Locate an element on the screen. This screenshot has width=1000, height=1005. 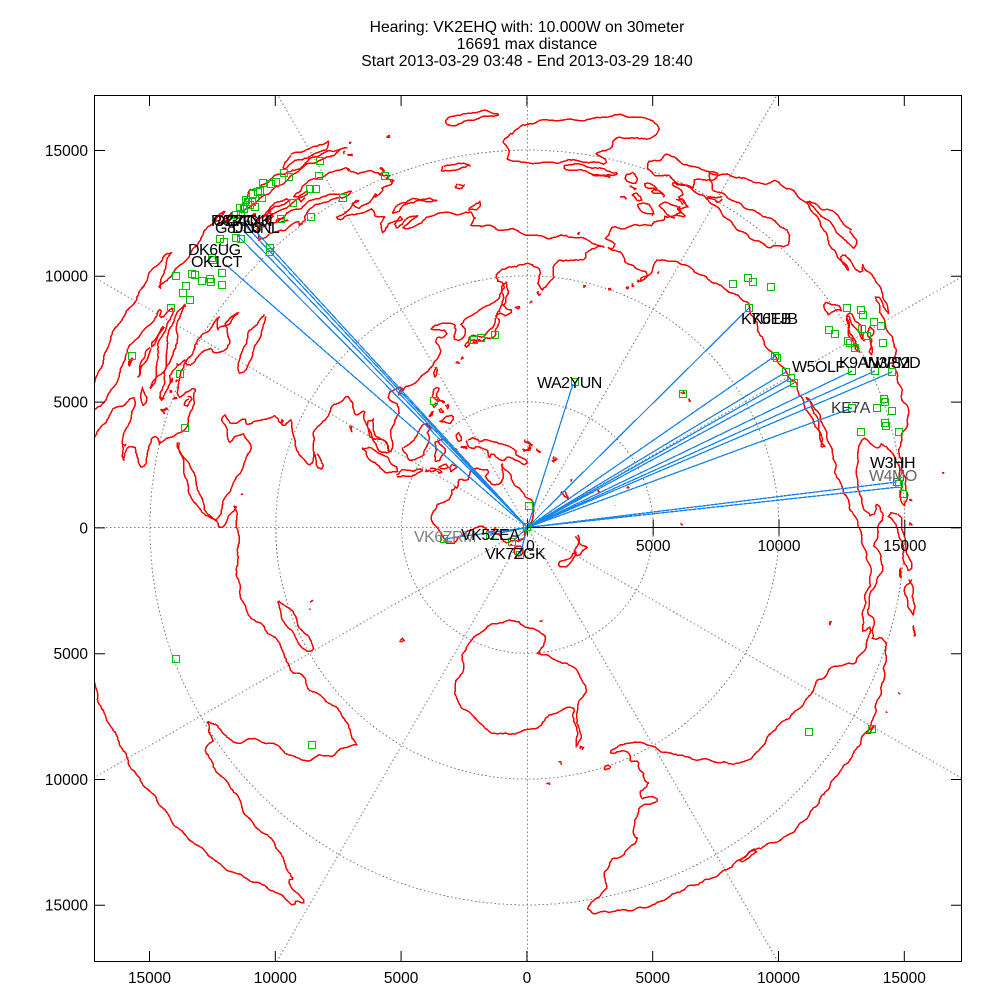
svg-text: K6TJB is located at coordinates (775, 319).